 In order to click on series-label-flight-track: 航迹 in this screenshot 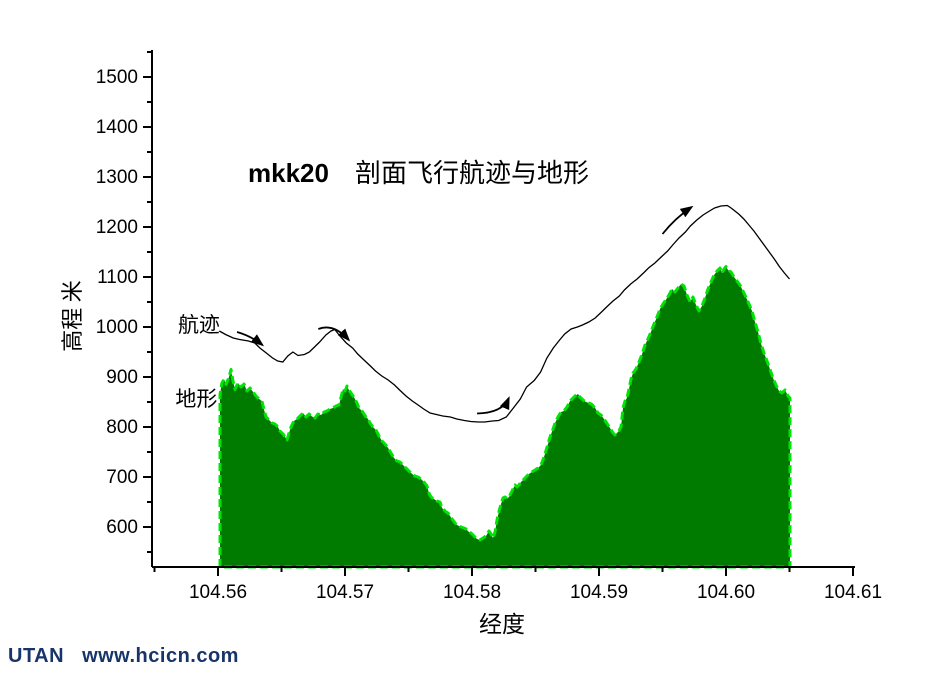, I will do `click(199, 325)`.